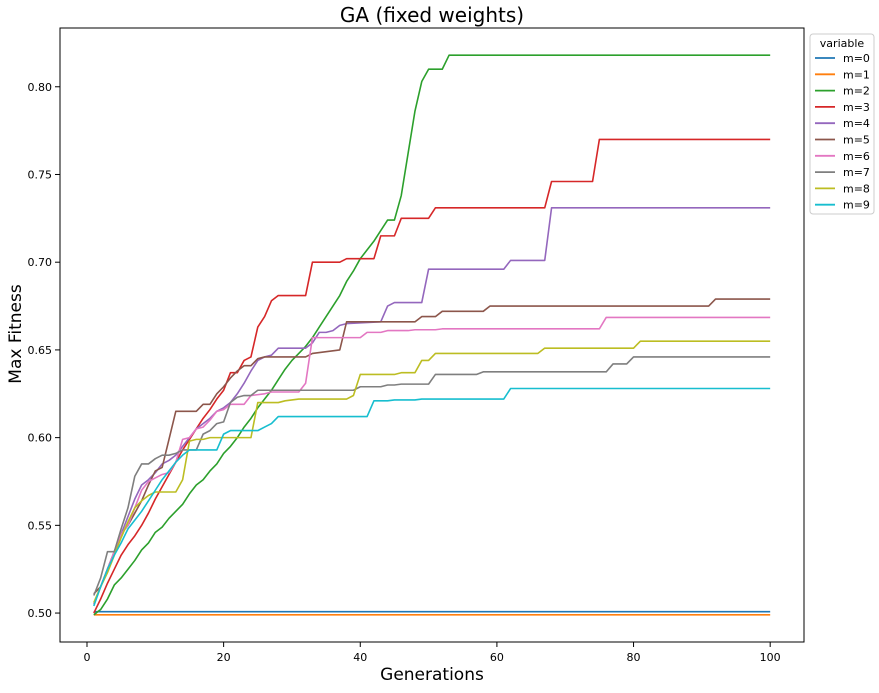 The height and width of the screenshot is (693, 879). What do you see at coordinates (856, 58) in the screenshot?
I see `legend-label: m=0` at bounding box center [856, 58].